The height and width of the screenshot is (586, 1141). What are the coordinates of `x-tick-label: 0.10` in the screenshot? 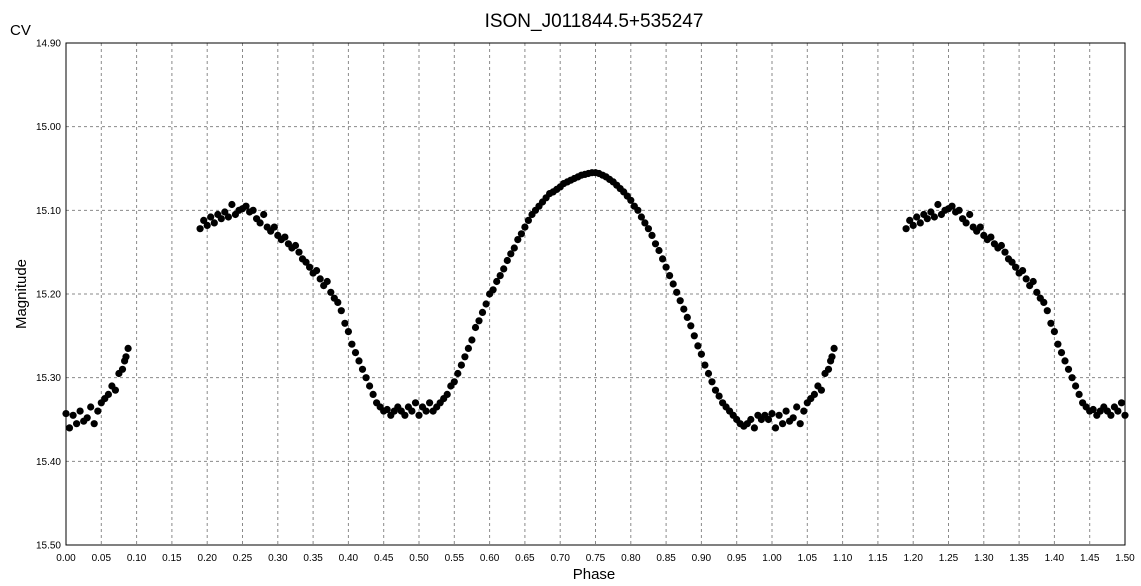 It's located at (137, 558).